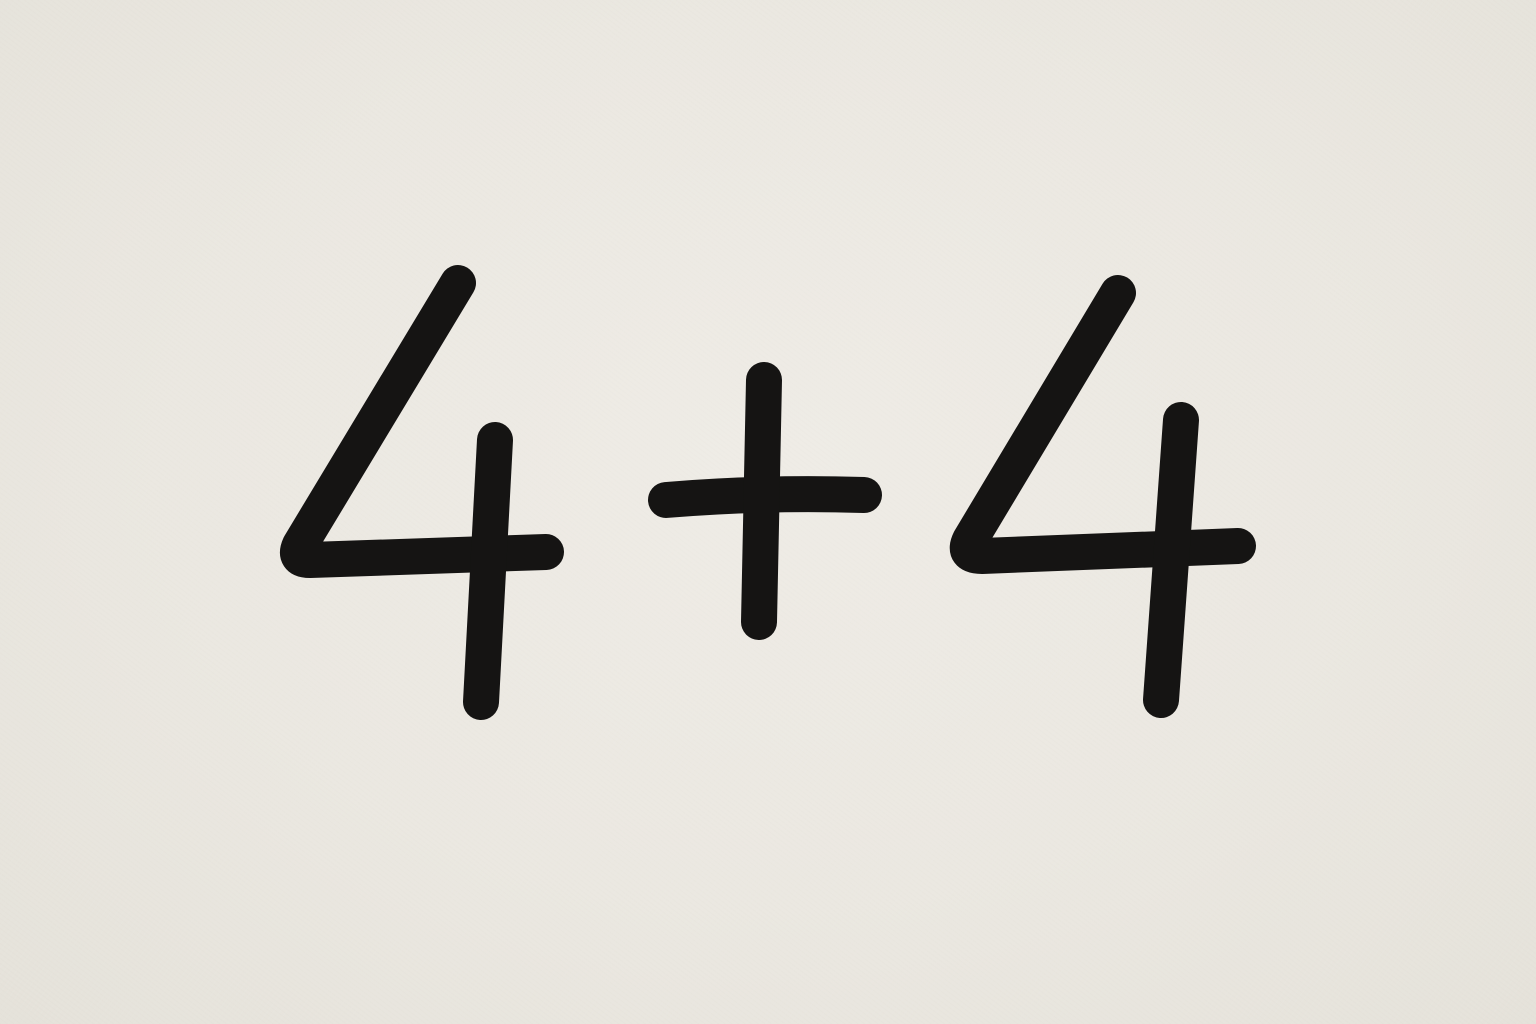 The width and height of the screenshot is (1536, 1024). I want to click on digit-four-right-label: 4, so click(5, 2).